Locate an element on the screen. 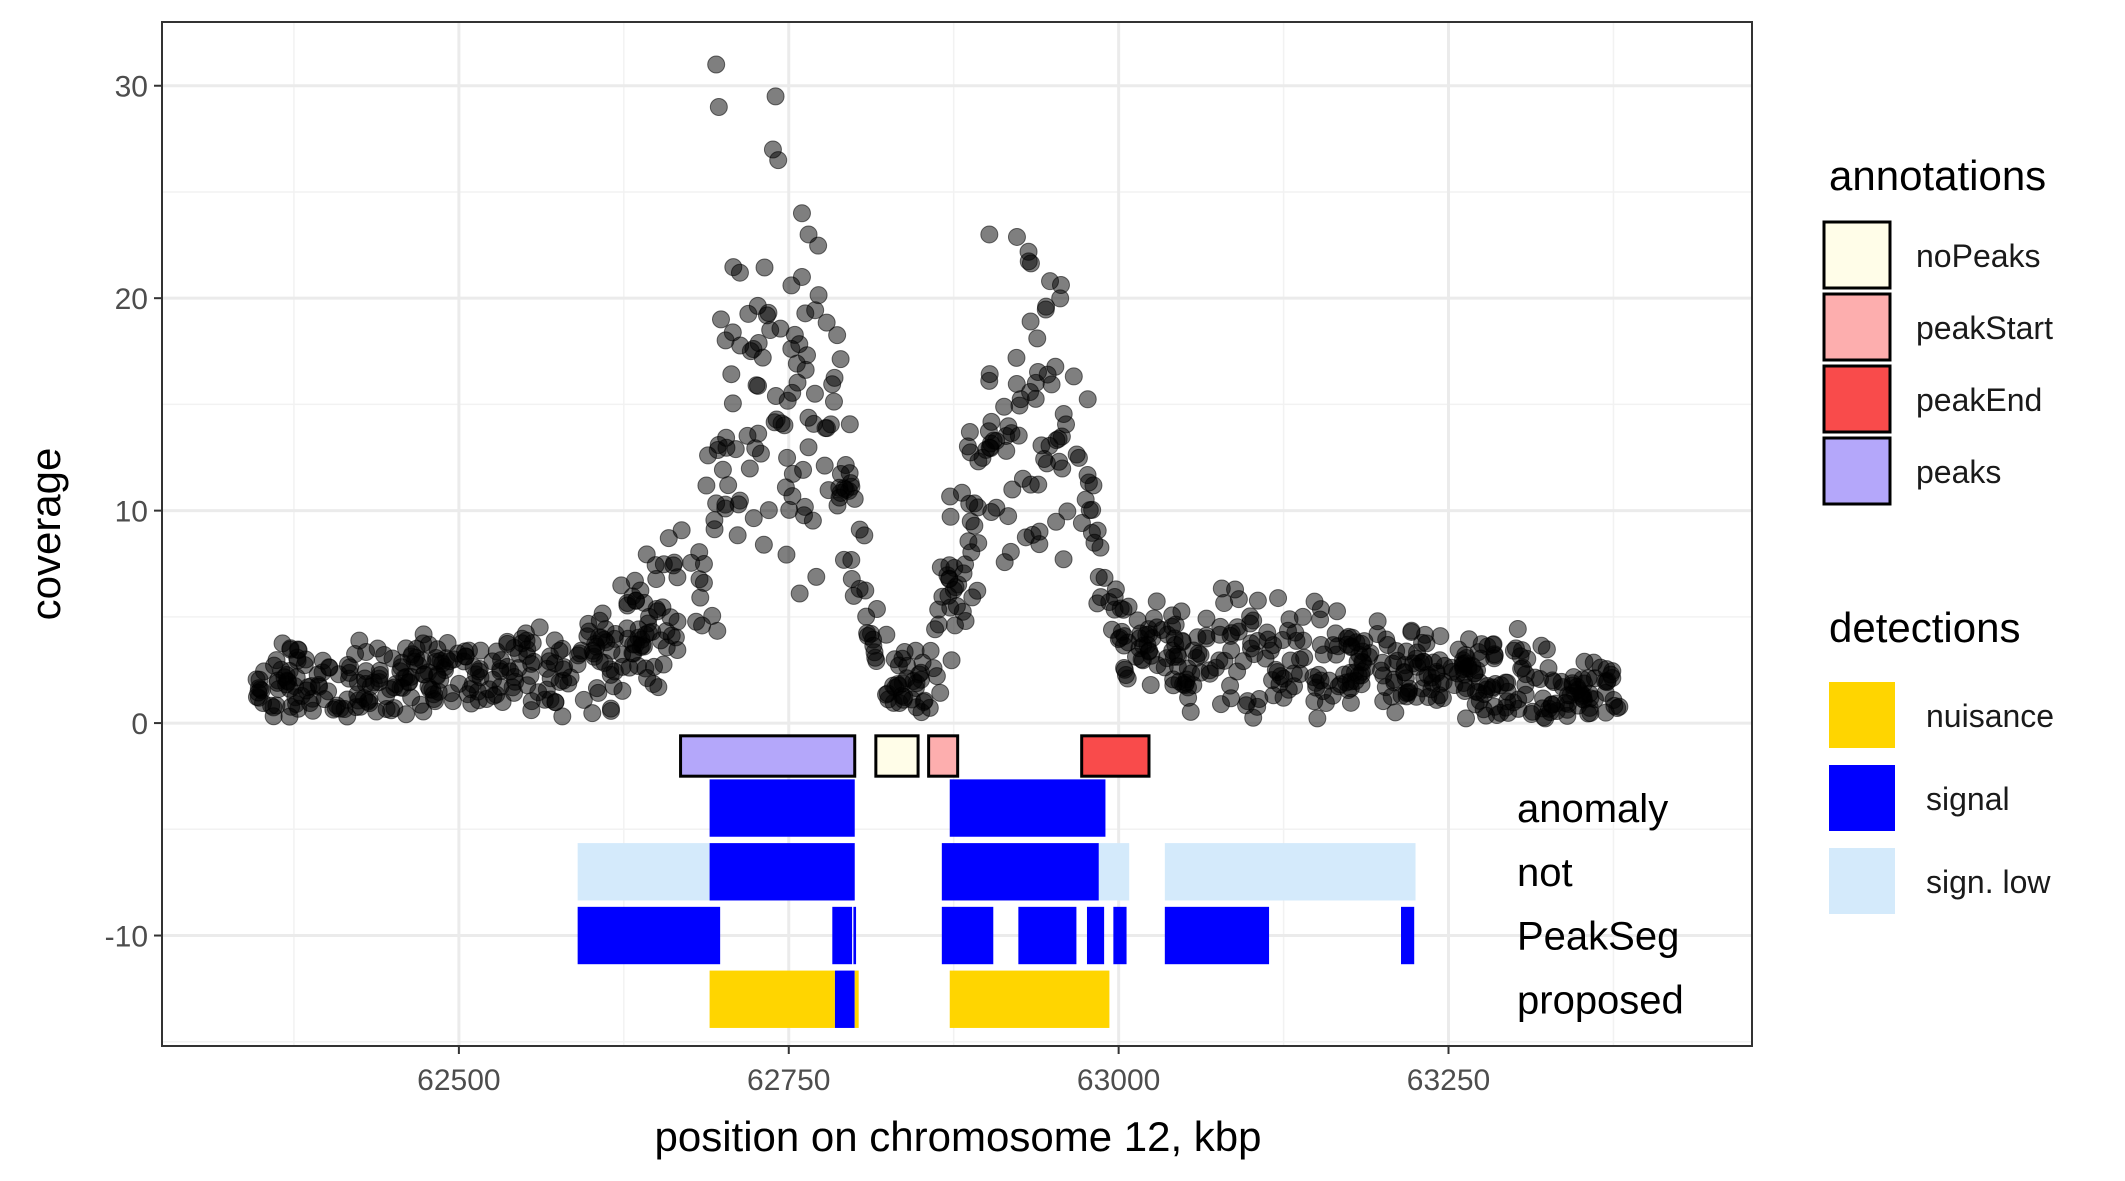  annotation-peakend is located at coordinates (1115, 756).